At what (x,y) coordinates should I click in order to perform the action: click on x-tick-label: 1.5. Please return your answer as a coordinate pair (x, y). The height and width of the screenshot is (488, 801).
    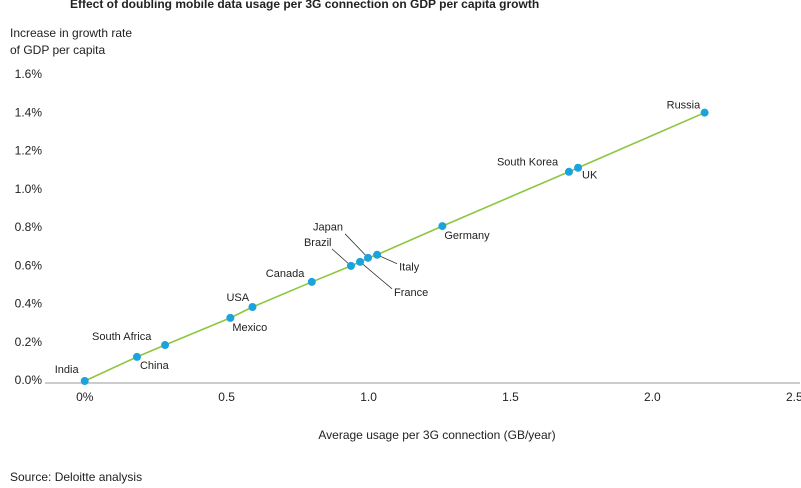
    Looking at the image, I should click on (510, 397).